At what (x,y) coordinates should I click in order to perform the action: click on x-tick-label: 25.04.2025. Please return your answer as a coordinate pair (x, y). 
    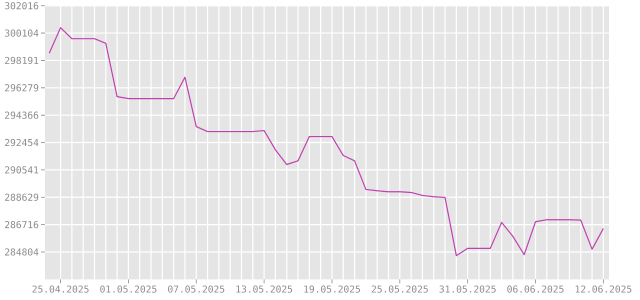
    Looking at the image, I should click on (60, 289).